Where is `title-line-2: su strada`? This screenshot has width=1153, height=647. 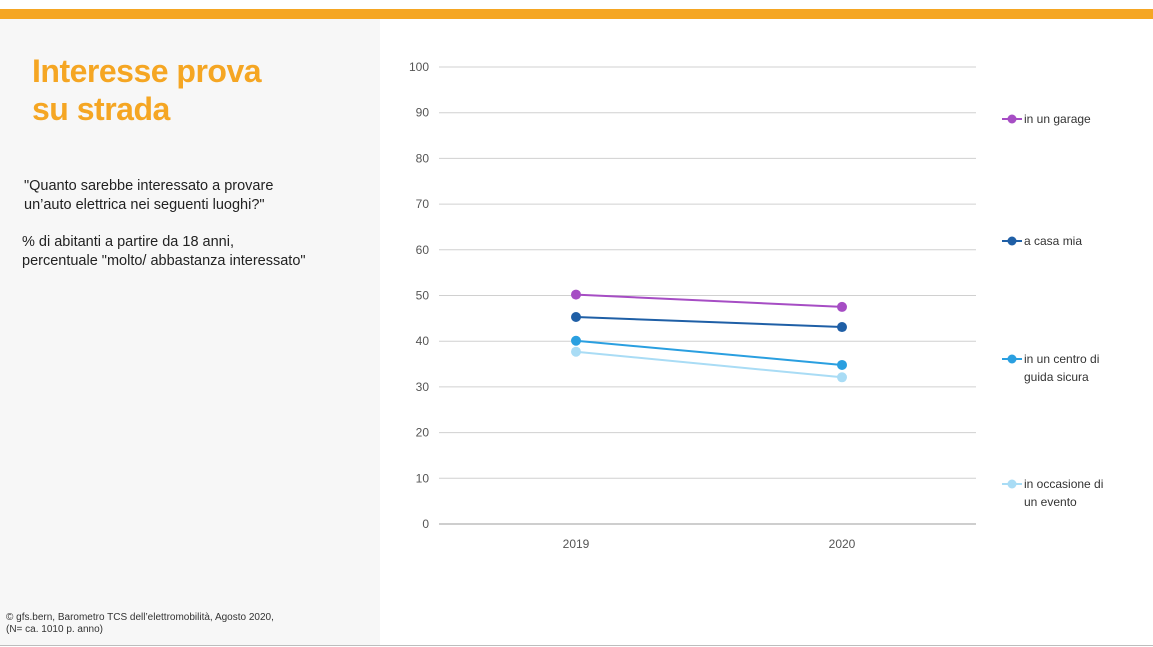 title-line-2: su strada is located at coordinates (101, 109).